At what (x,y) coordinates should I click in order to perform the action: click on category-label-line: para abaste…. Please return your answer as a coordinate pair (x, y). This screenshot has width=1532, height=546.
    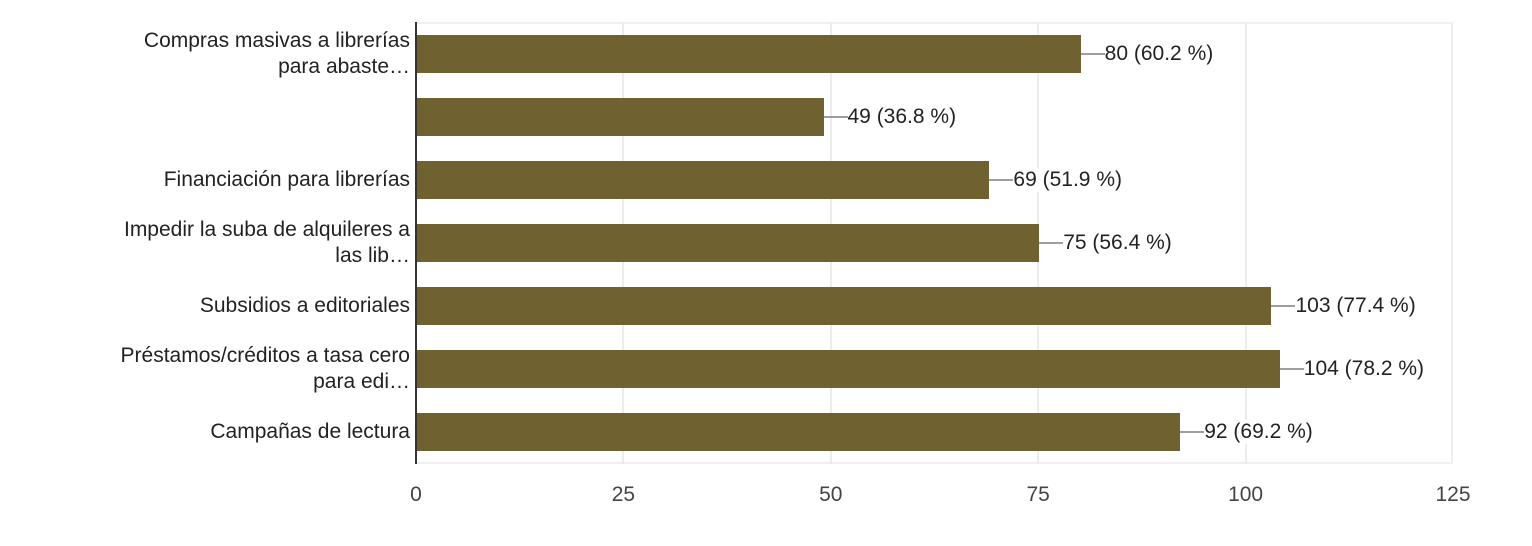
    Looking at the image, I should click on (344, 66).